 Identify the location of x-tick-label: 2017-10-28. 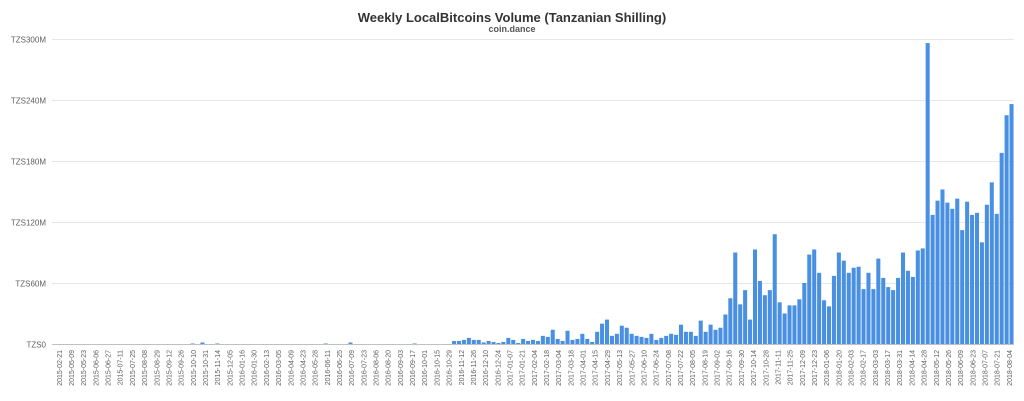
(766, 368).